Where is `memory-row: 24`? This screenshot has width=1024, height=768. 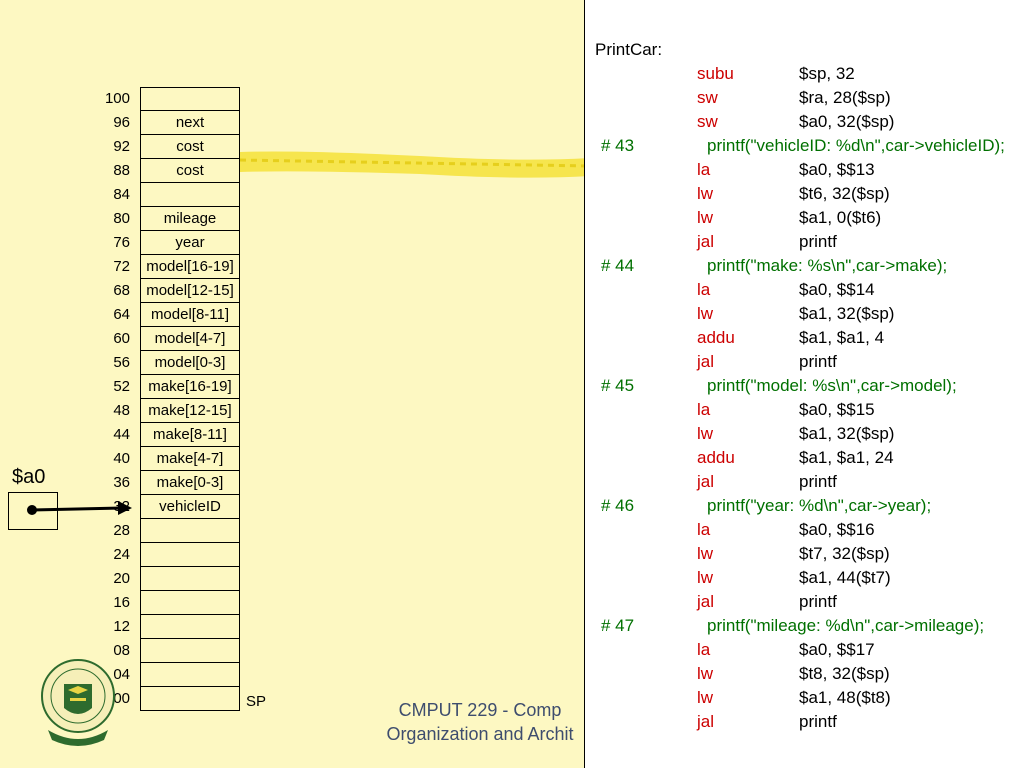 memory-row: 24 is located at coordinates (130, 555).